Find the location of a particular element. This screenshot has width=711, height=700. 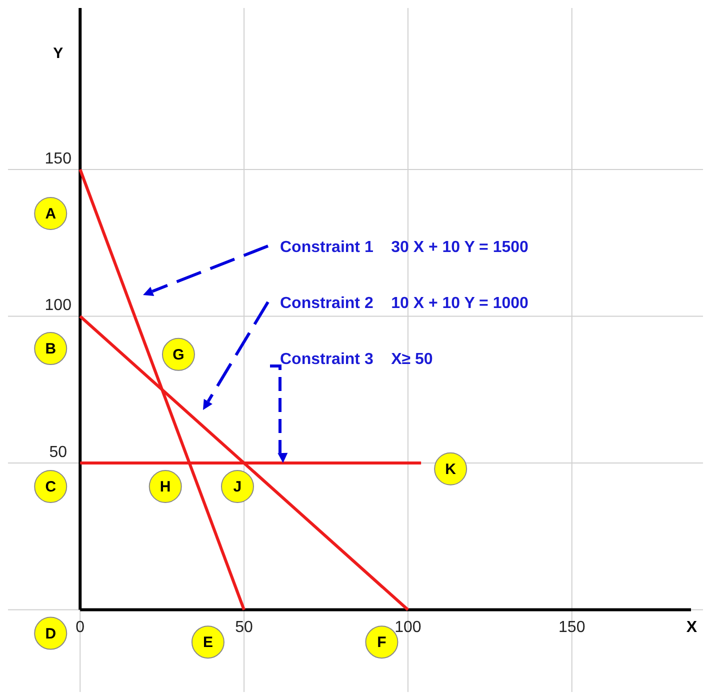

annotation: A is located at coordinates (50, 213).